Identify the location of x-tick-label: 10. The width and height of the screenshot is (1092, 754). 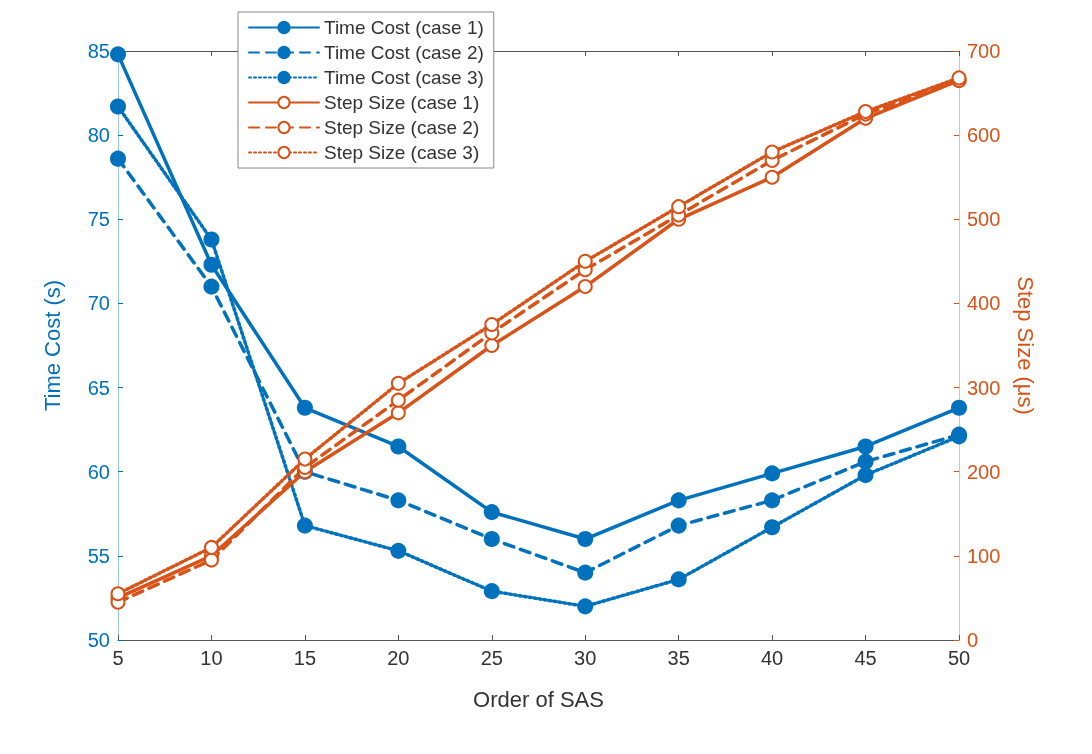
(211, 658).